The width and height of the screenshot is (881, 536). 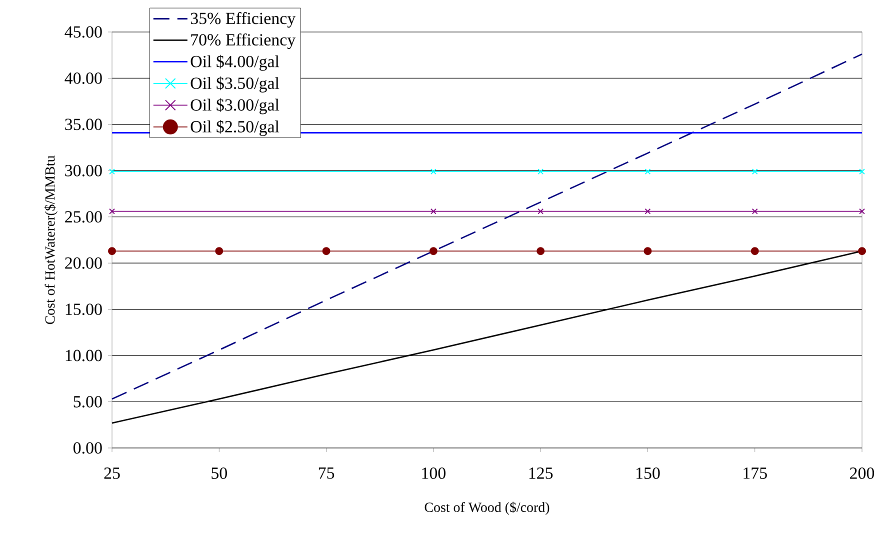 What do you see at coordinates (88, 402) in the screenshot?
I see `y-tick-label: 5.00` at bounding box center [88, 402].